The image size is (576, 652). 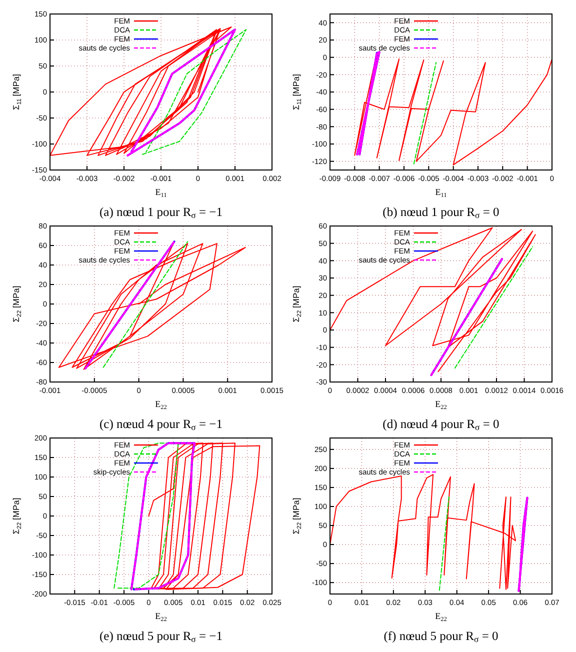 What do you see at coordinates (441, 212) in the screenshot?
I see `text: (b) nœud 1 pour R$_{σ}$ = 0` at bounding box center [441, 212].